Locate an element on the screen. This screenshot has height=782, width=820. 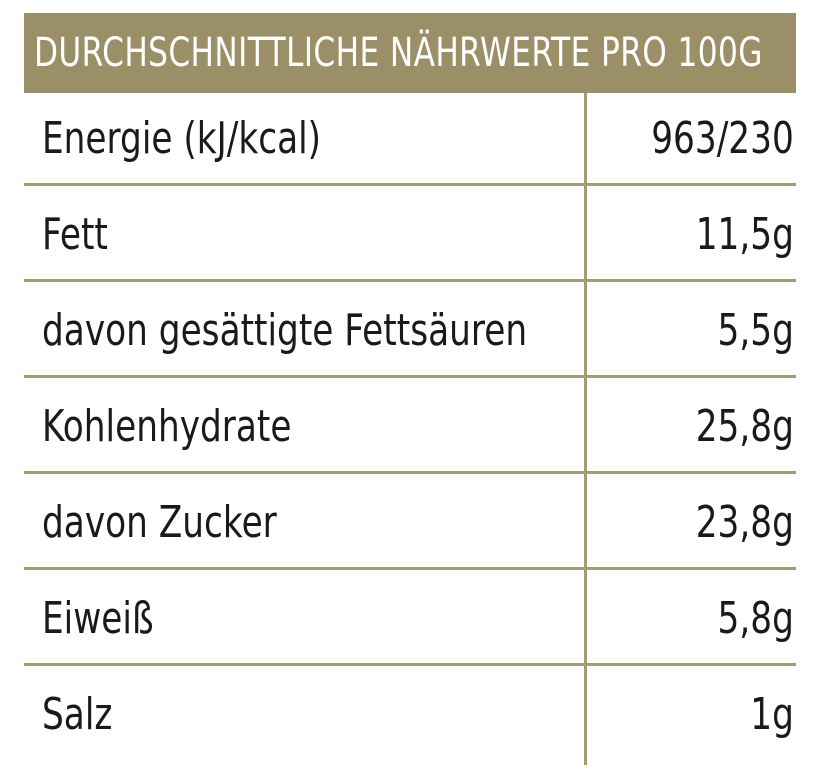
row-value: 1g is located at coordinates (772, 714).